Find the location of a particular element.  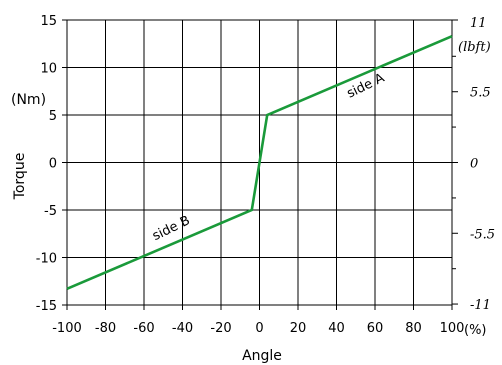

x-tick-label: 80 is located at coordinates (413, 328).